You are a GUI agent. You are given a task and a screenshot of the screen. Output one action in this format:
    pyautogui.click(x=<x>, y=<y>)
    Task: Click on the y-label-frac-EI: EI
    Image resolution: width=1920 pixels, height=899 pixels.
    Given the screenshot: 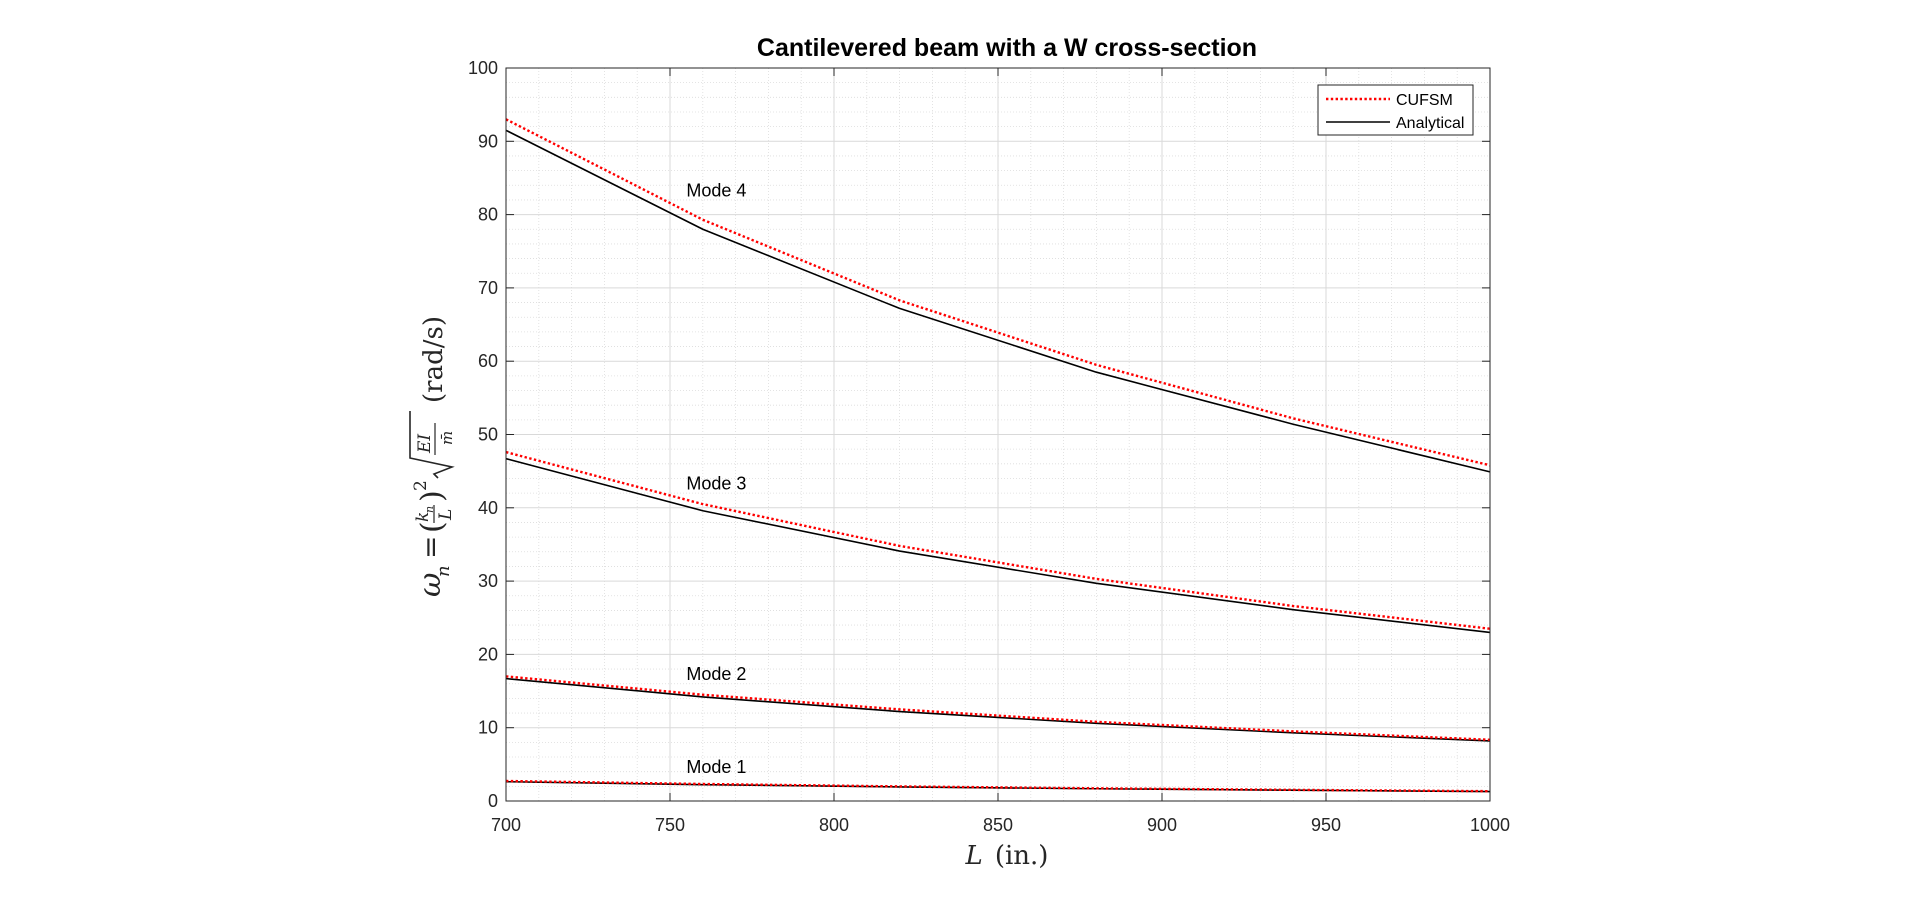 What is the action you would take?
    pyautogui.click(x=425, y=444)
    